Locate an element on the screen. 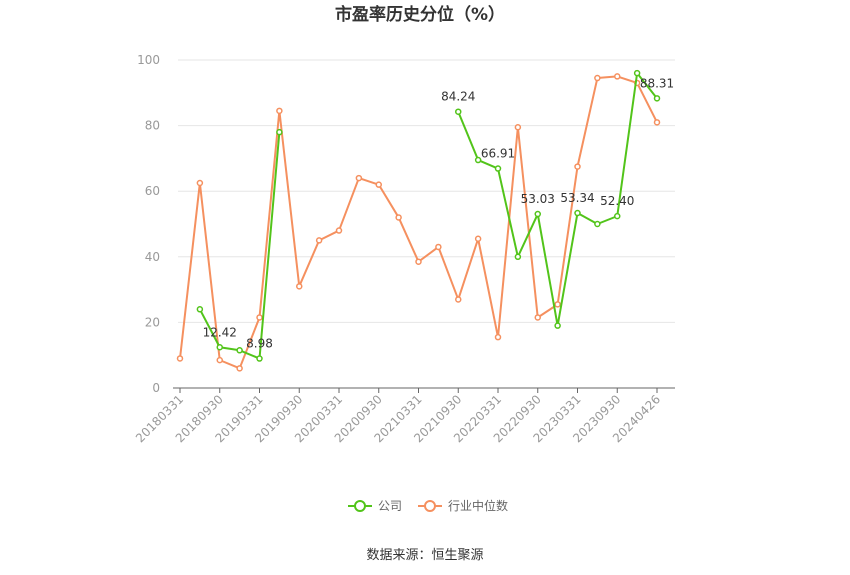 The height and width of the screenshot is (575, 850). y-tick-label: 80 is located at coordinates (152, 126).